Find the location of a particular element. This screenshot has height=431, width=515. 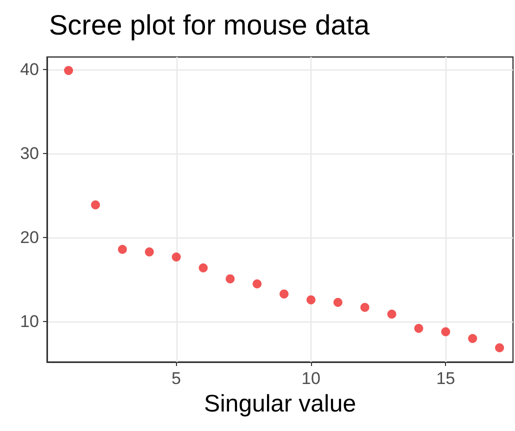

y-tick-label: 30 is located at coordinates (29, 154).